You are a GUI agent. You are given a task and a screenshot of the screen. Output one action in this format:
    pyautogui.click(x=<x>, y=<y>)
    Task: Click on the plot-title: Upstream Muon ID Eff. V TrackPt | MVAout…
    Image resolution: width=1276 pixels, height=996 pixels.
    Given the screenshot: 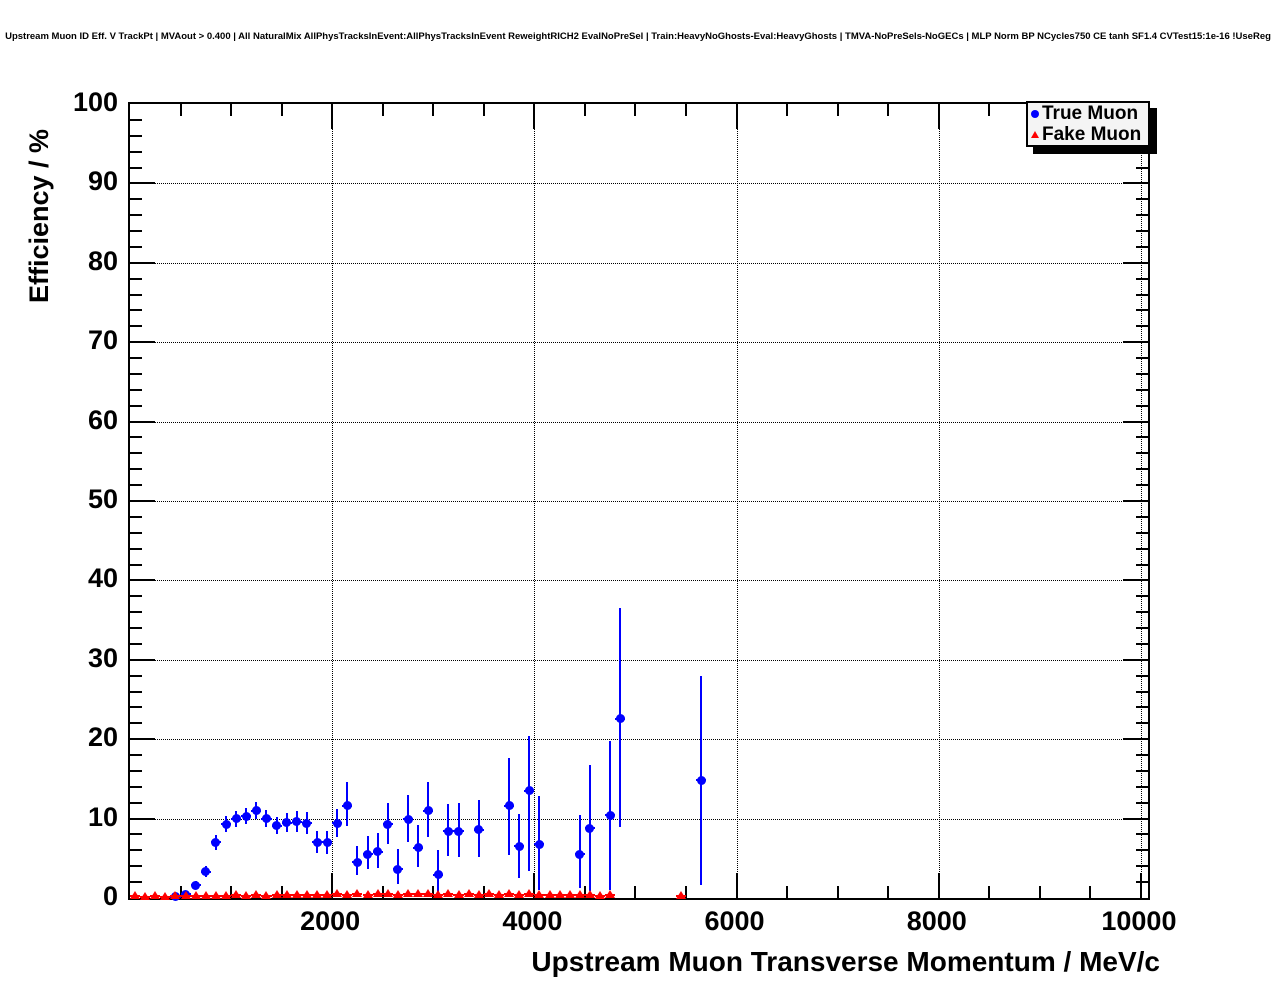 What is the action you would take?
    pyautogui.click(x=638, y=36)
    